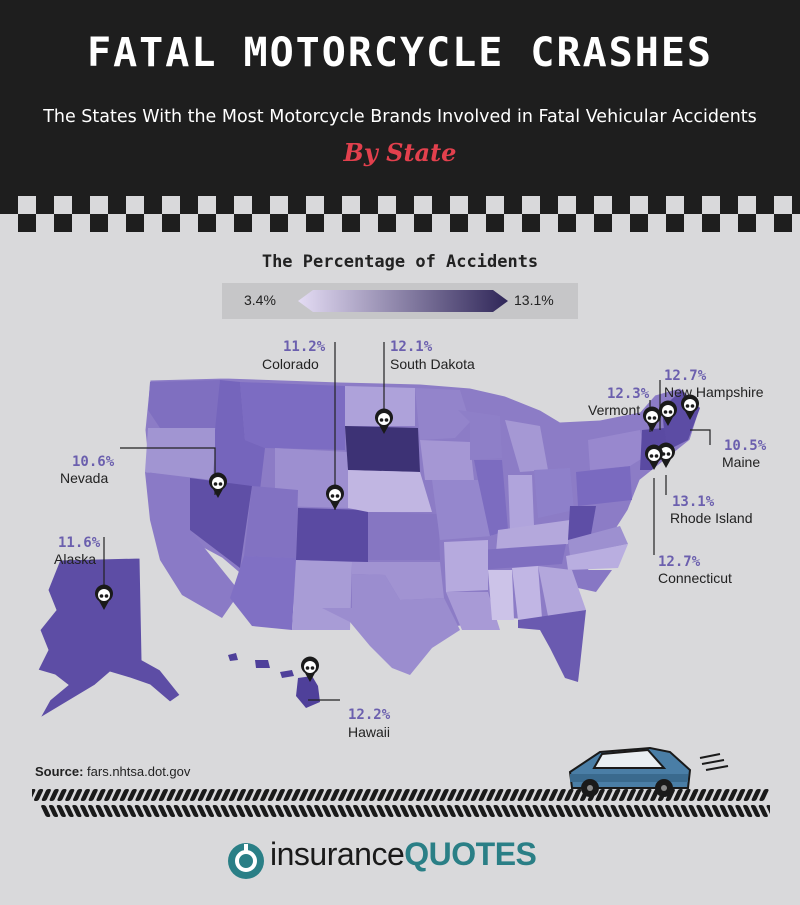 The image size is (800, 905). Describe the element at coordinates (304, 347) in the screenshot. I see `pct-colorado: 11.2%` at that location.